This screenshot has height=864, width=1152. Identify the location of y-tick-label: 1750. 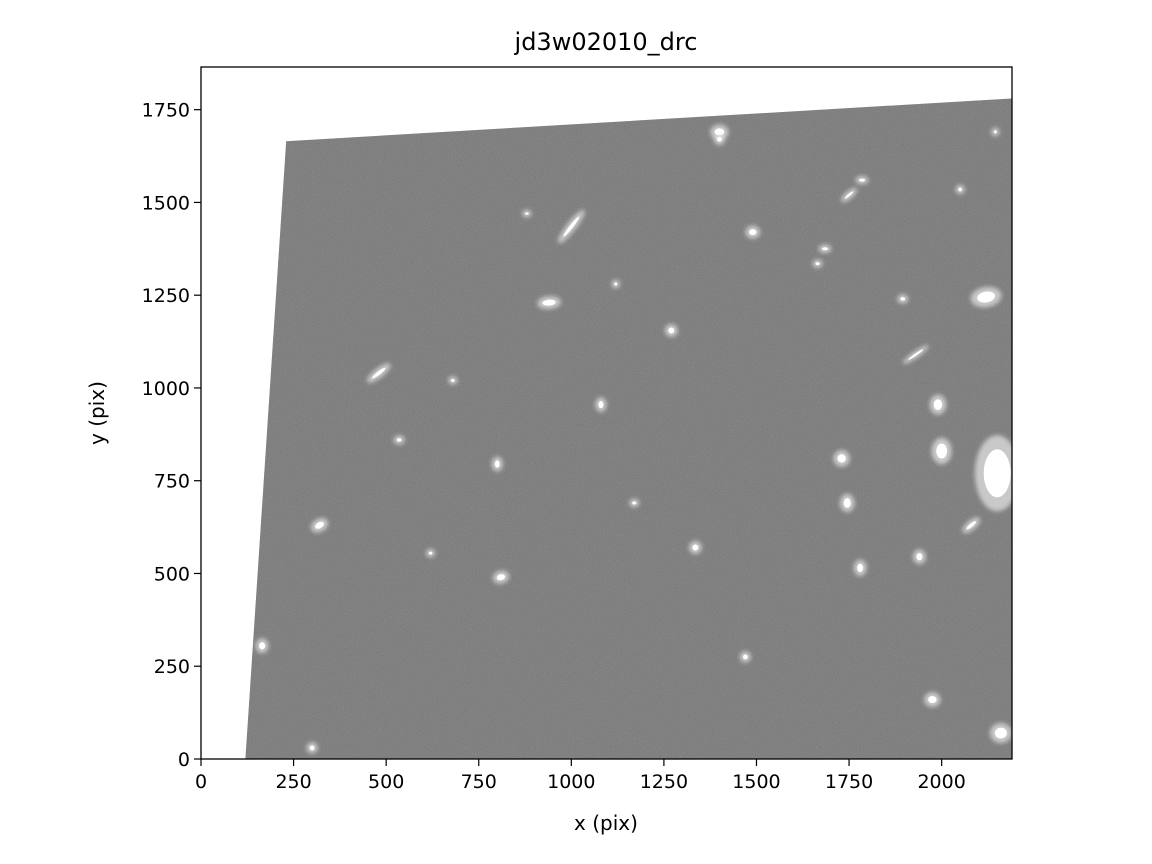
(166, 111).